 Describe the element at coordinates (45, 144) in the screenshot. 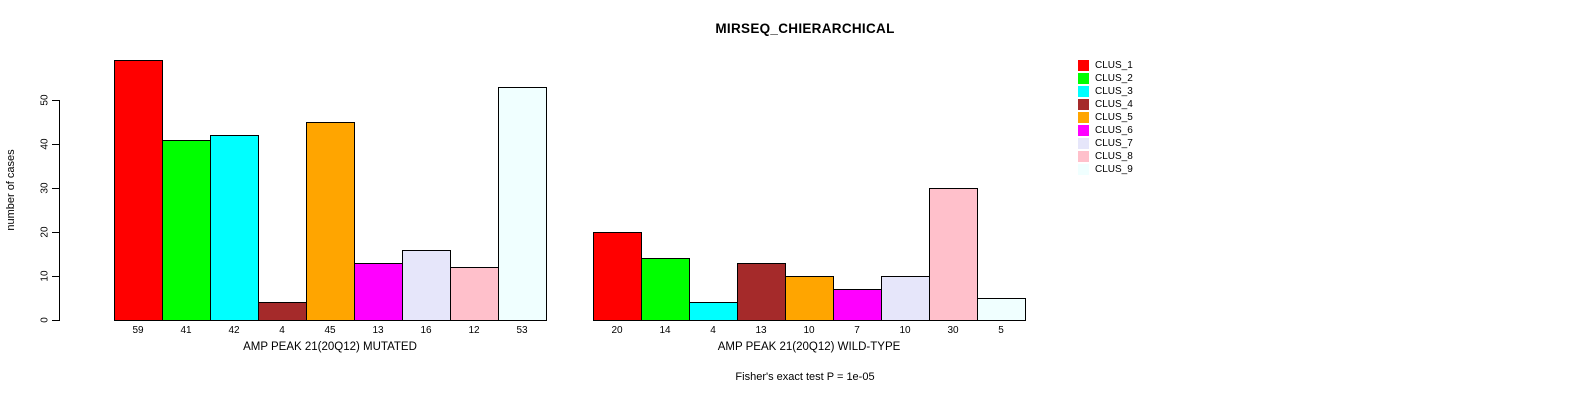

I see `y-axis-tick-label: 40` at that location.